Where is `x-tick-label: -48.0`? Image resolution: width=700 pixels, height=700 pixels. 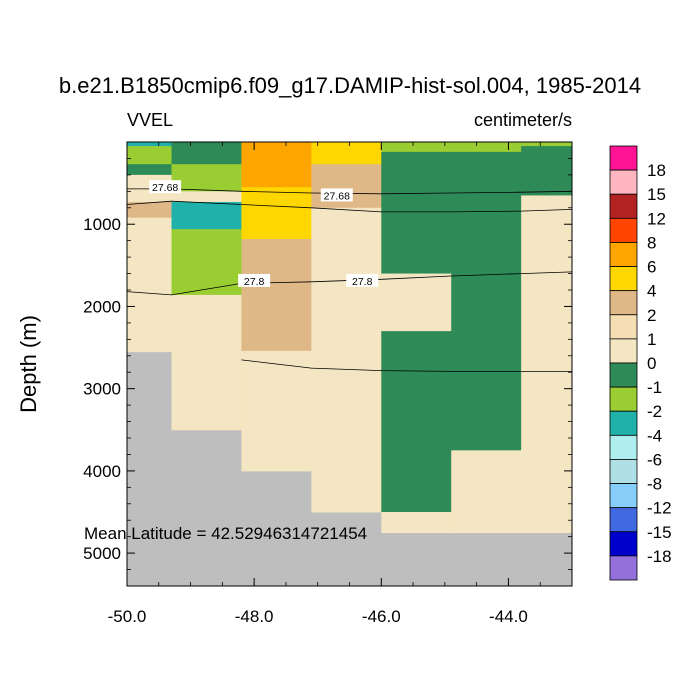
x-tick-label: -48.0 is located at coordinates (254, 616).